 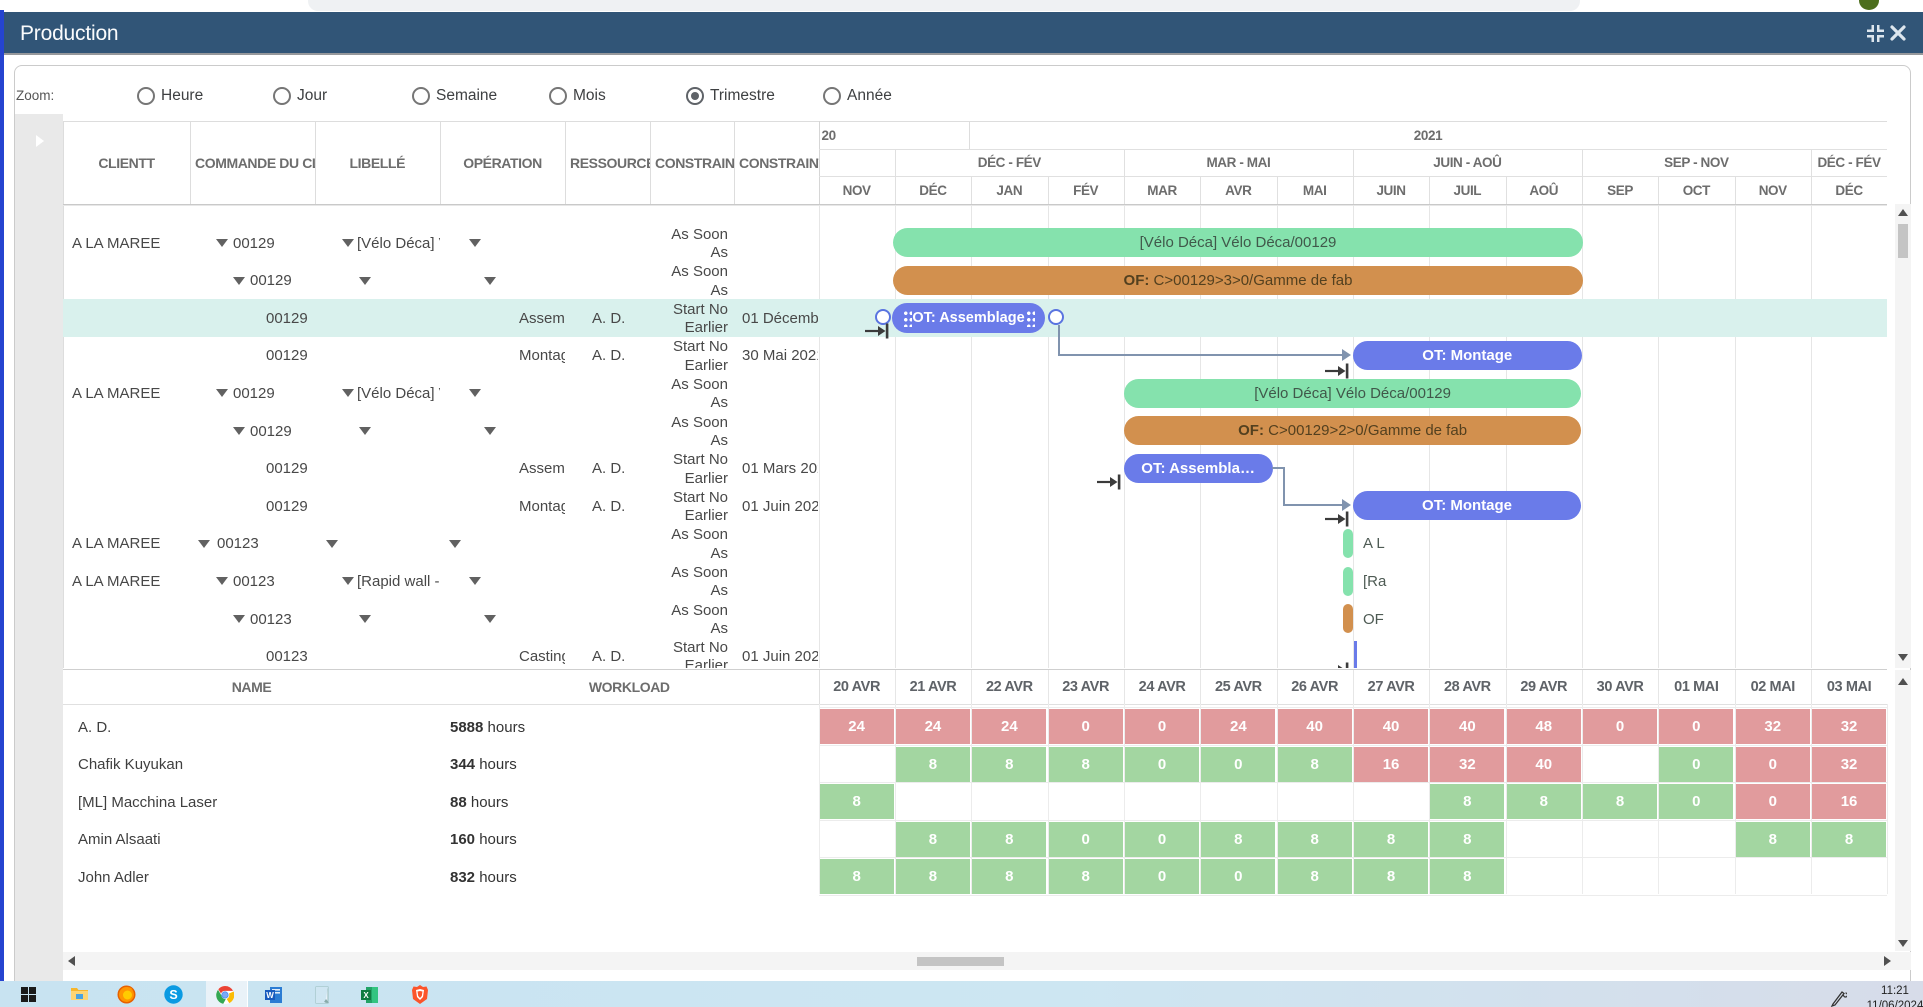 I want to click on svg-text: X, so click(x=366, y=995).